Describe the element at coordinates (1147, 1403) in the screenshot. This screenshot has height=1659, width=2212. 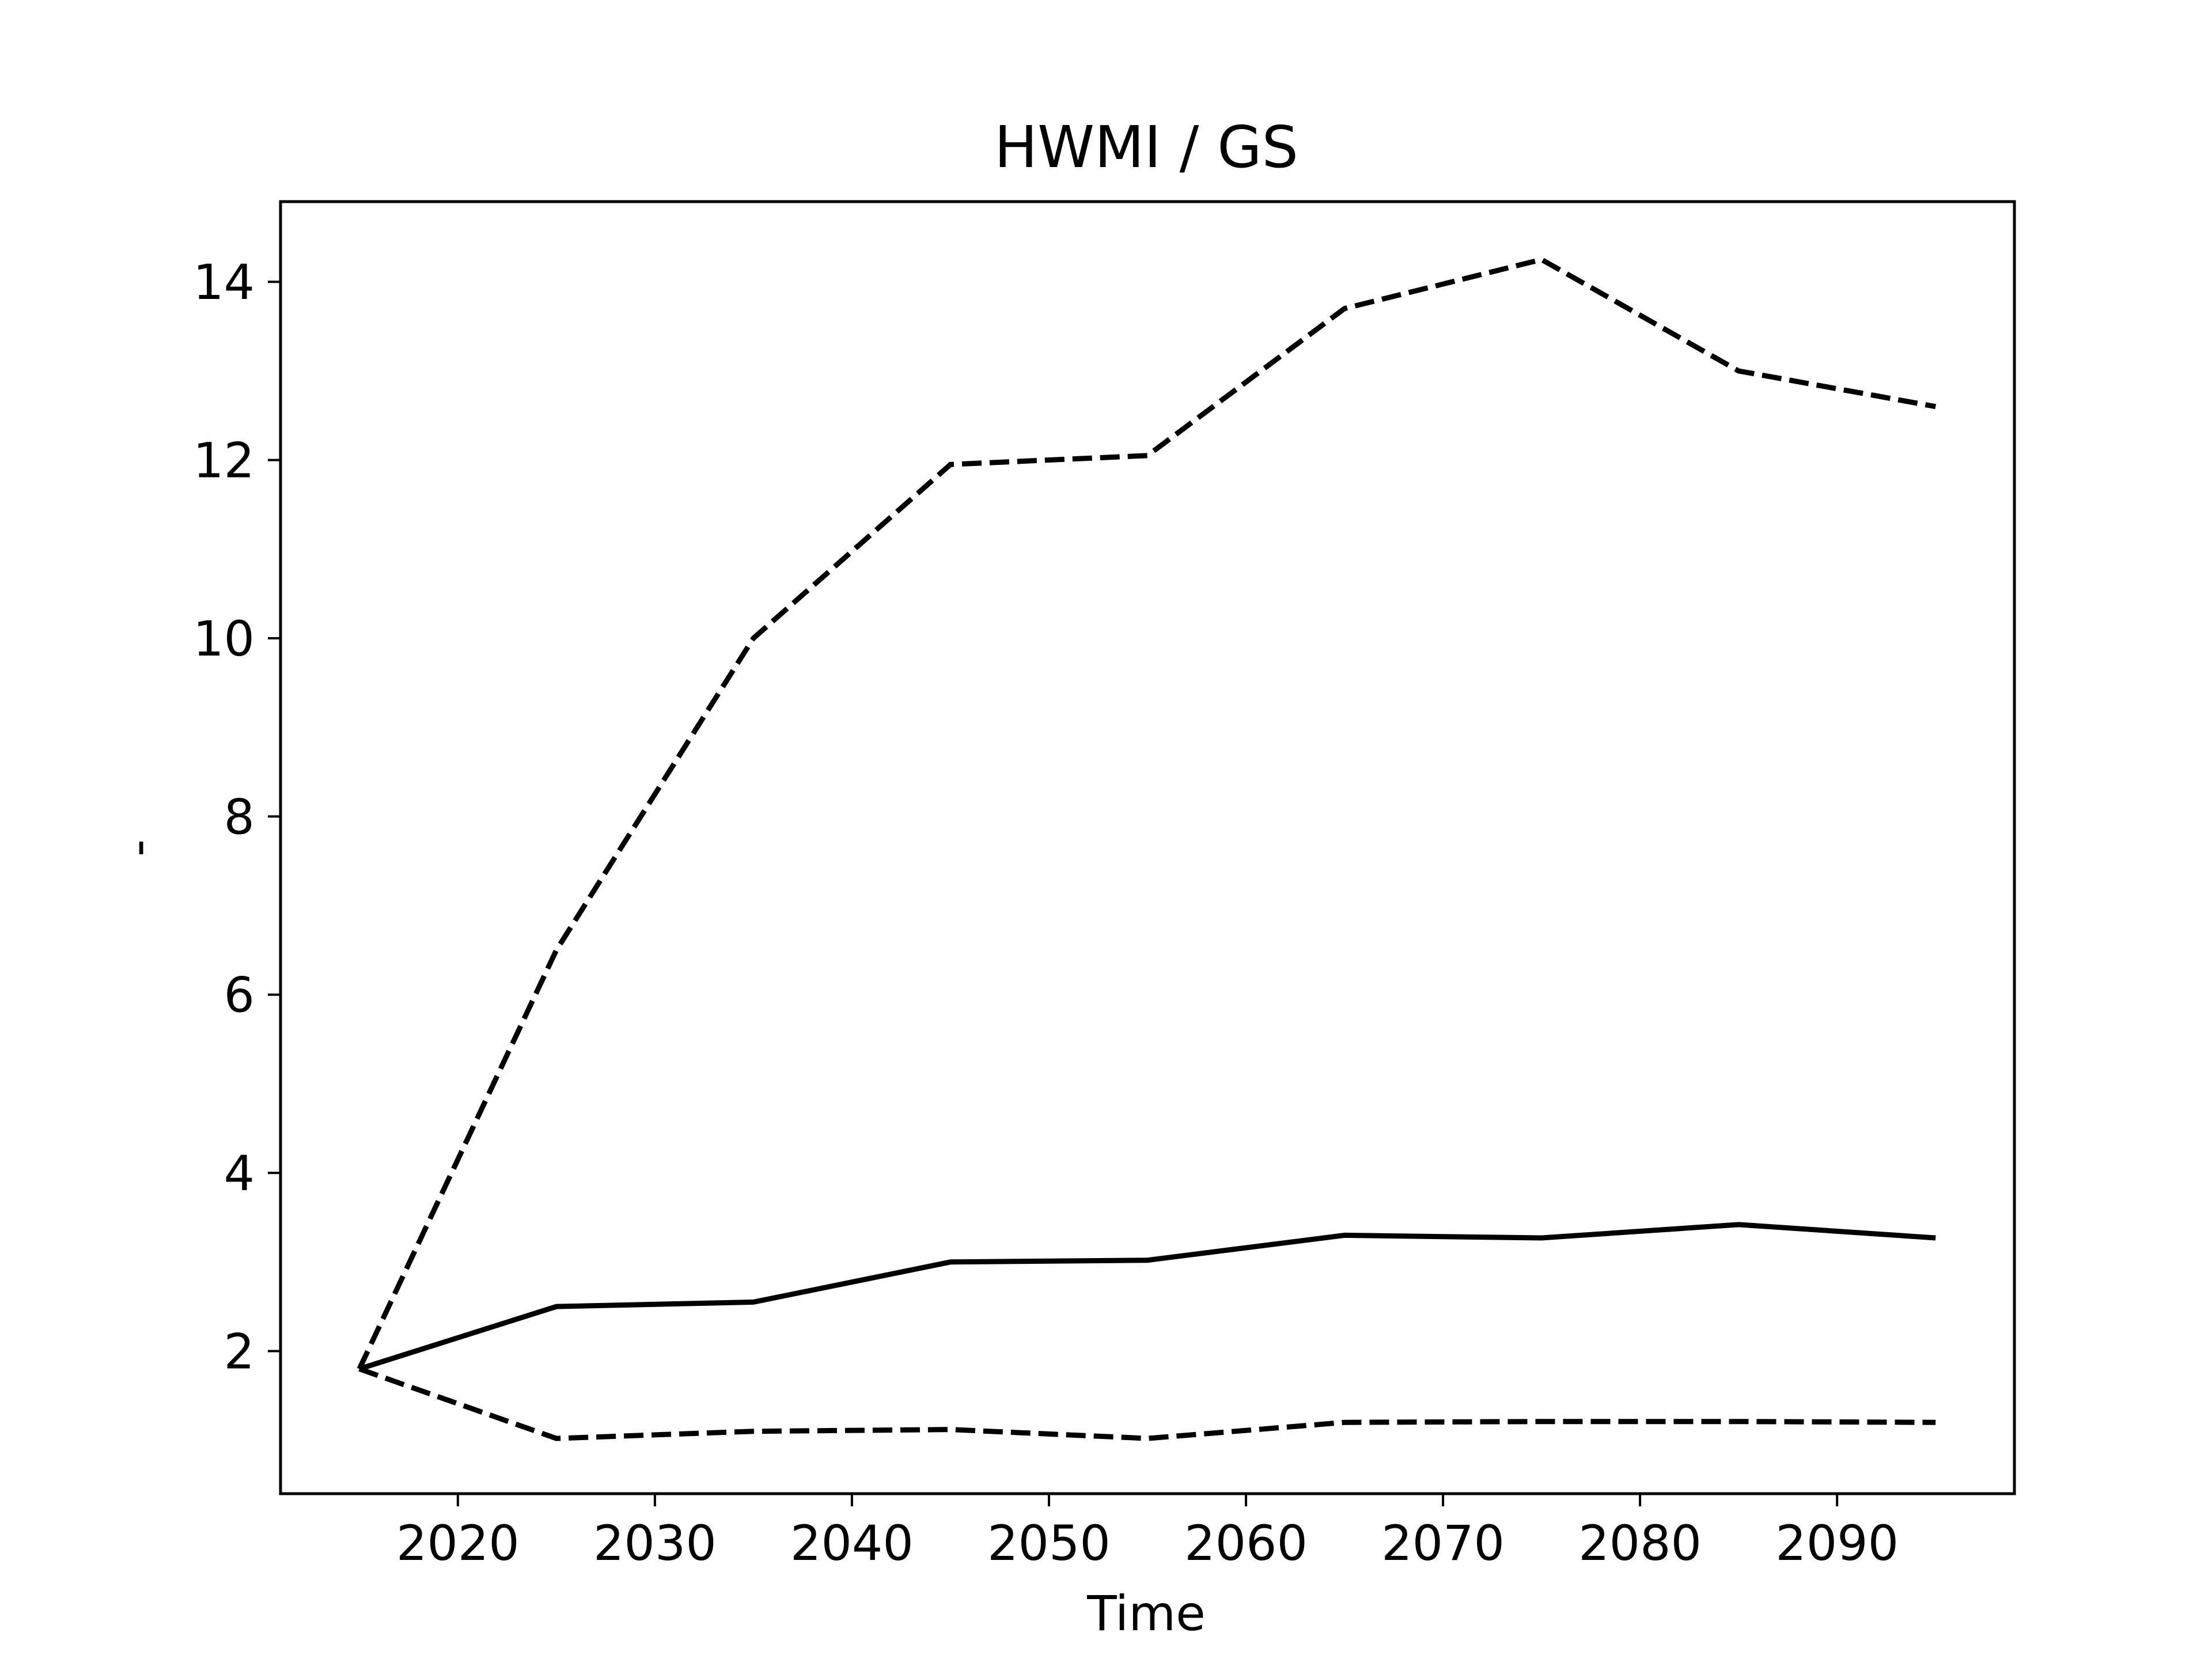
I see `series-line-lower-dashed-line` at that location.